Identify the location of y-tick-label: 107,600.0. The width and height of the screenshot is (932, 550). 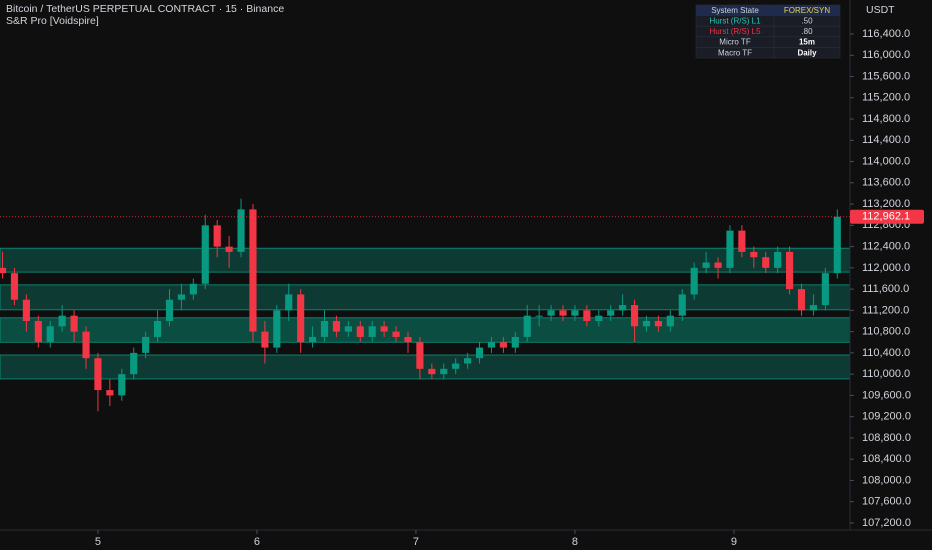
(886, 502).